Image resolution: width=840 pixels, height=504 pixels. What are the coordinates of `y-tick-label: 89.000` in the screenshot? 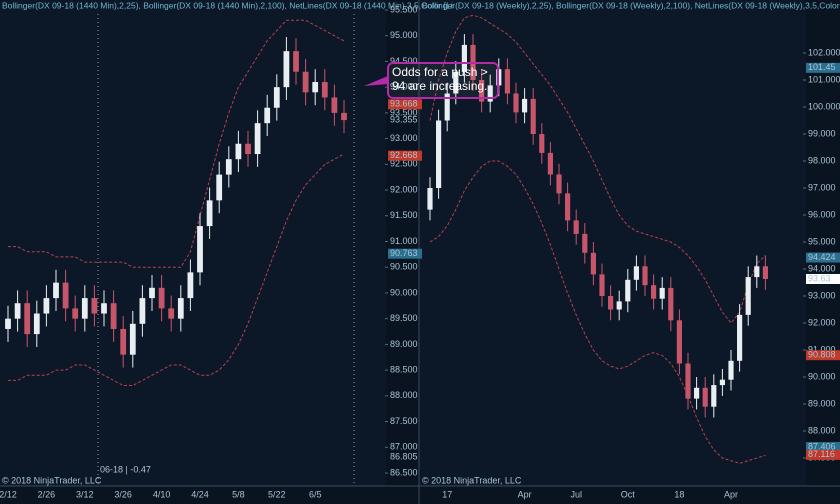 It's located at (404, 344).